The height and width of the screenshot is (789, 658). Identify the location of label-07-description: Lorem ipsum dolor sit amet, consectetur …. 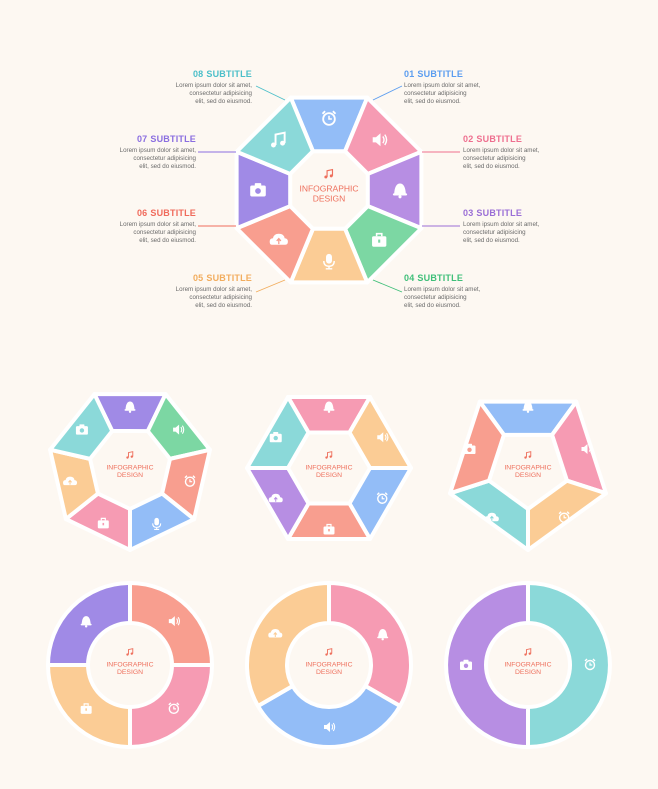
(157, 158).